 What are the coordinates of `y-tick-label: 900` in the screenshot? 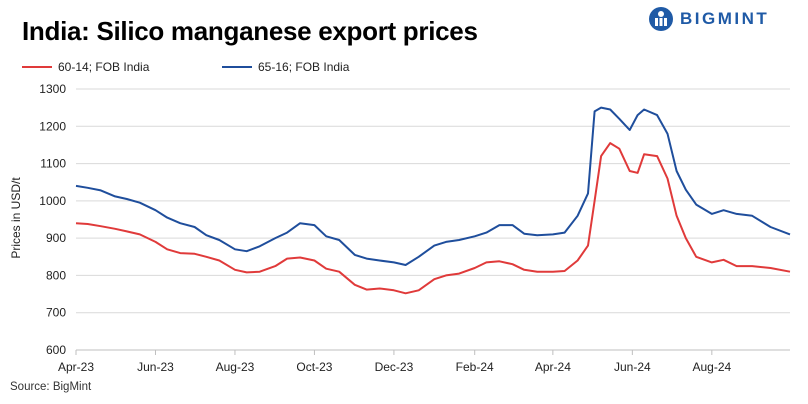 It's located at (56, 238).